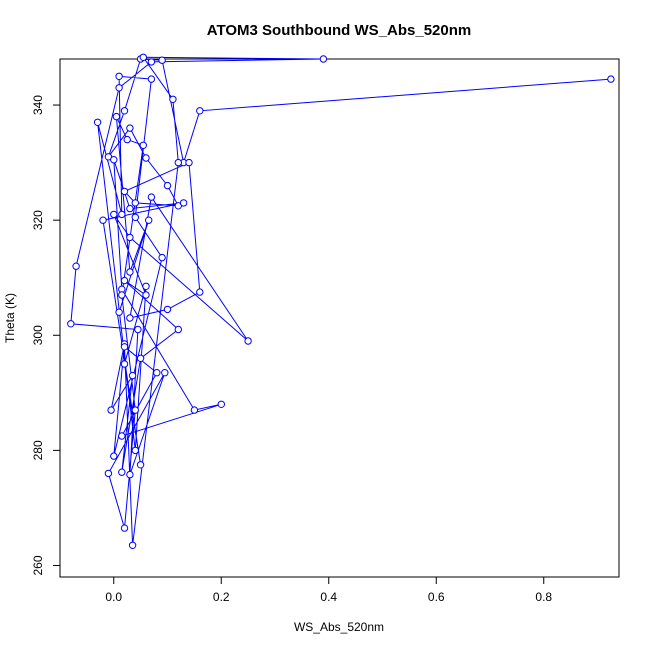 The height and width of the screenshot is (650, 650). What do you see at coordinates (38, 105) in the screenshot?
I see `y-tick-label: 340` at bounding box center [38, 105].